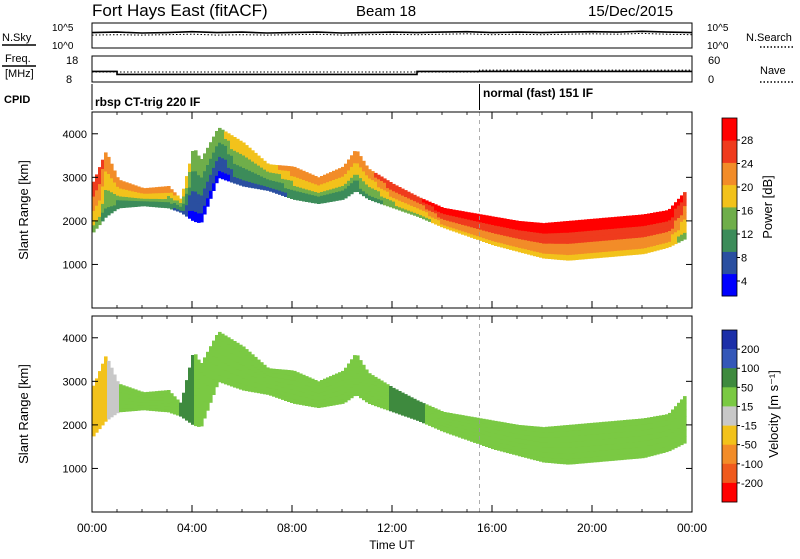 The width and height of the screenshot is (800, 559). Describe the element at coordinates (711, 80) in the screenshot. I see `nave-tick-low: 0` at that location.